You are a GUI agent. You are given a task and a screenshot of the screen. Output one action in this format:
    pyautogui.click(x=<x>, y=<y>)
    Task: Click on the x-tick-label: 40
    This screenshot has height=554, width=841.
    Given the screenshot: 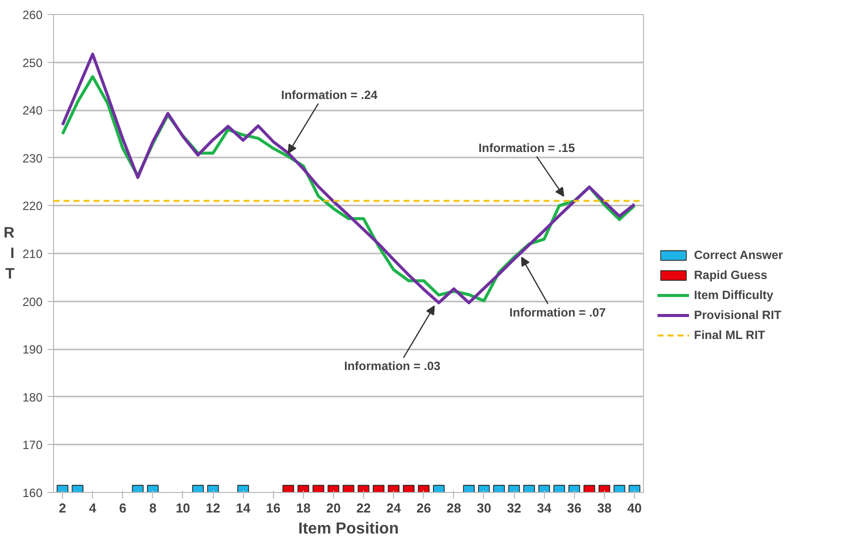 What is the action you would take?
    pyautogui.click(x=634, y=508)
    